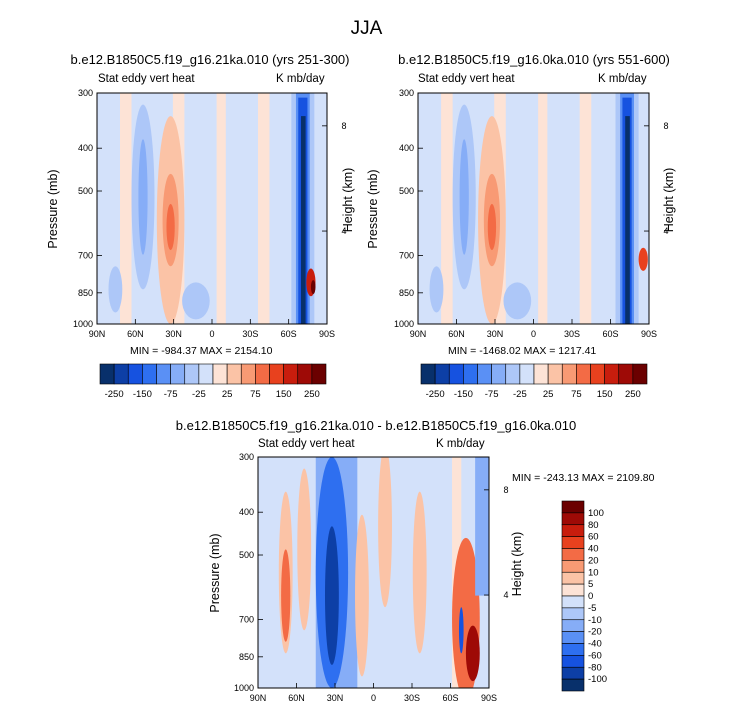 This screenshot has height=712, width=733. Describe the element at coordinates (296, 698) in the screenshot. I see `x-tick-label: 60N` at that location.